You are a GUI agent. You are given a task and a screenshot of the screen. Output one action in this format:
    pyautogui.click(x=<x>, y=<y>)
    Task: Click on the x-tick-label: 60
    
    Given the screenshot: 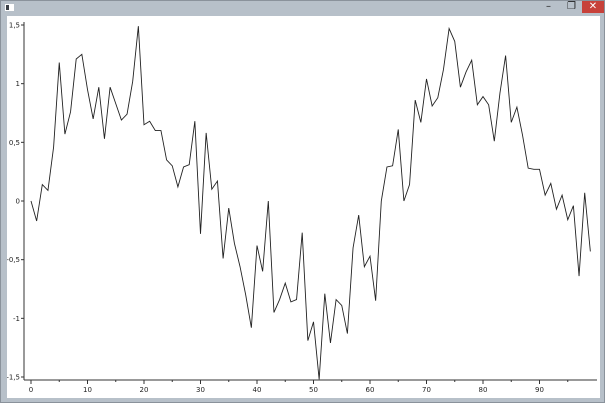 What is the action you would take?
    pyautogui.click(x=370, y=390)
    